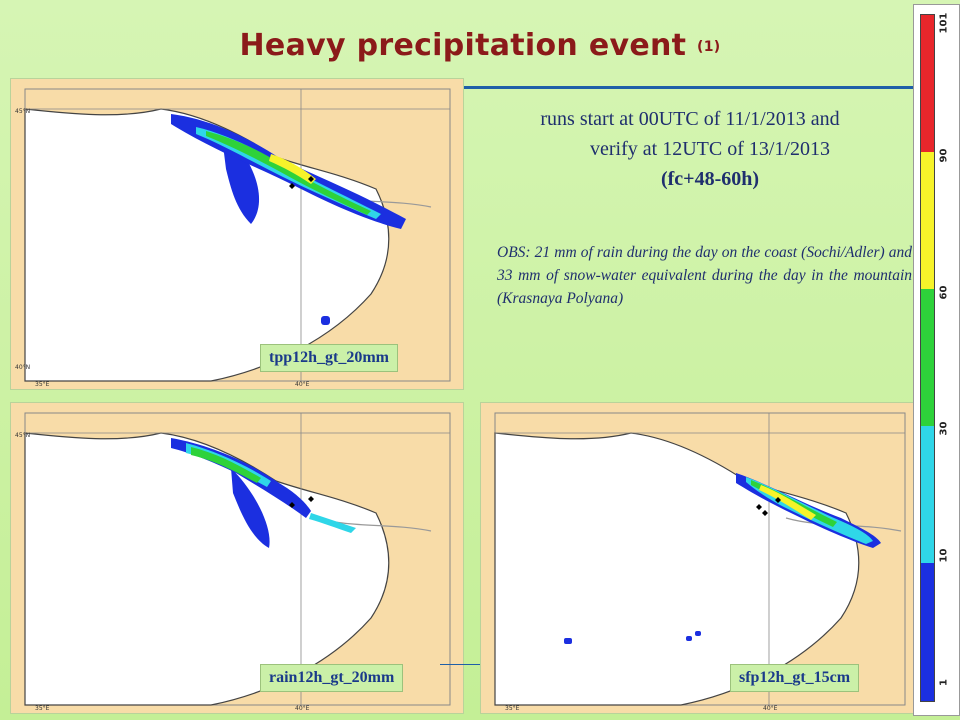 The height and width of the screenshot is (720, 960). I want to click on legend-tick-1: 1, so click(944, 682).